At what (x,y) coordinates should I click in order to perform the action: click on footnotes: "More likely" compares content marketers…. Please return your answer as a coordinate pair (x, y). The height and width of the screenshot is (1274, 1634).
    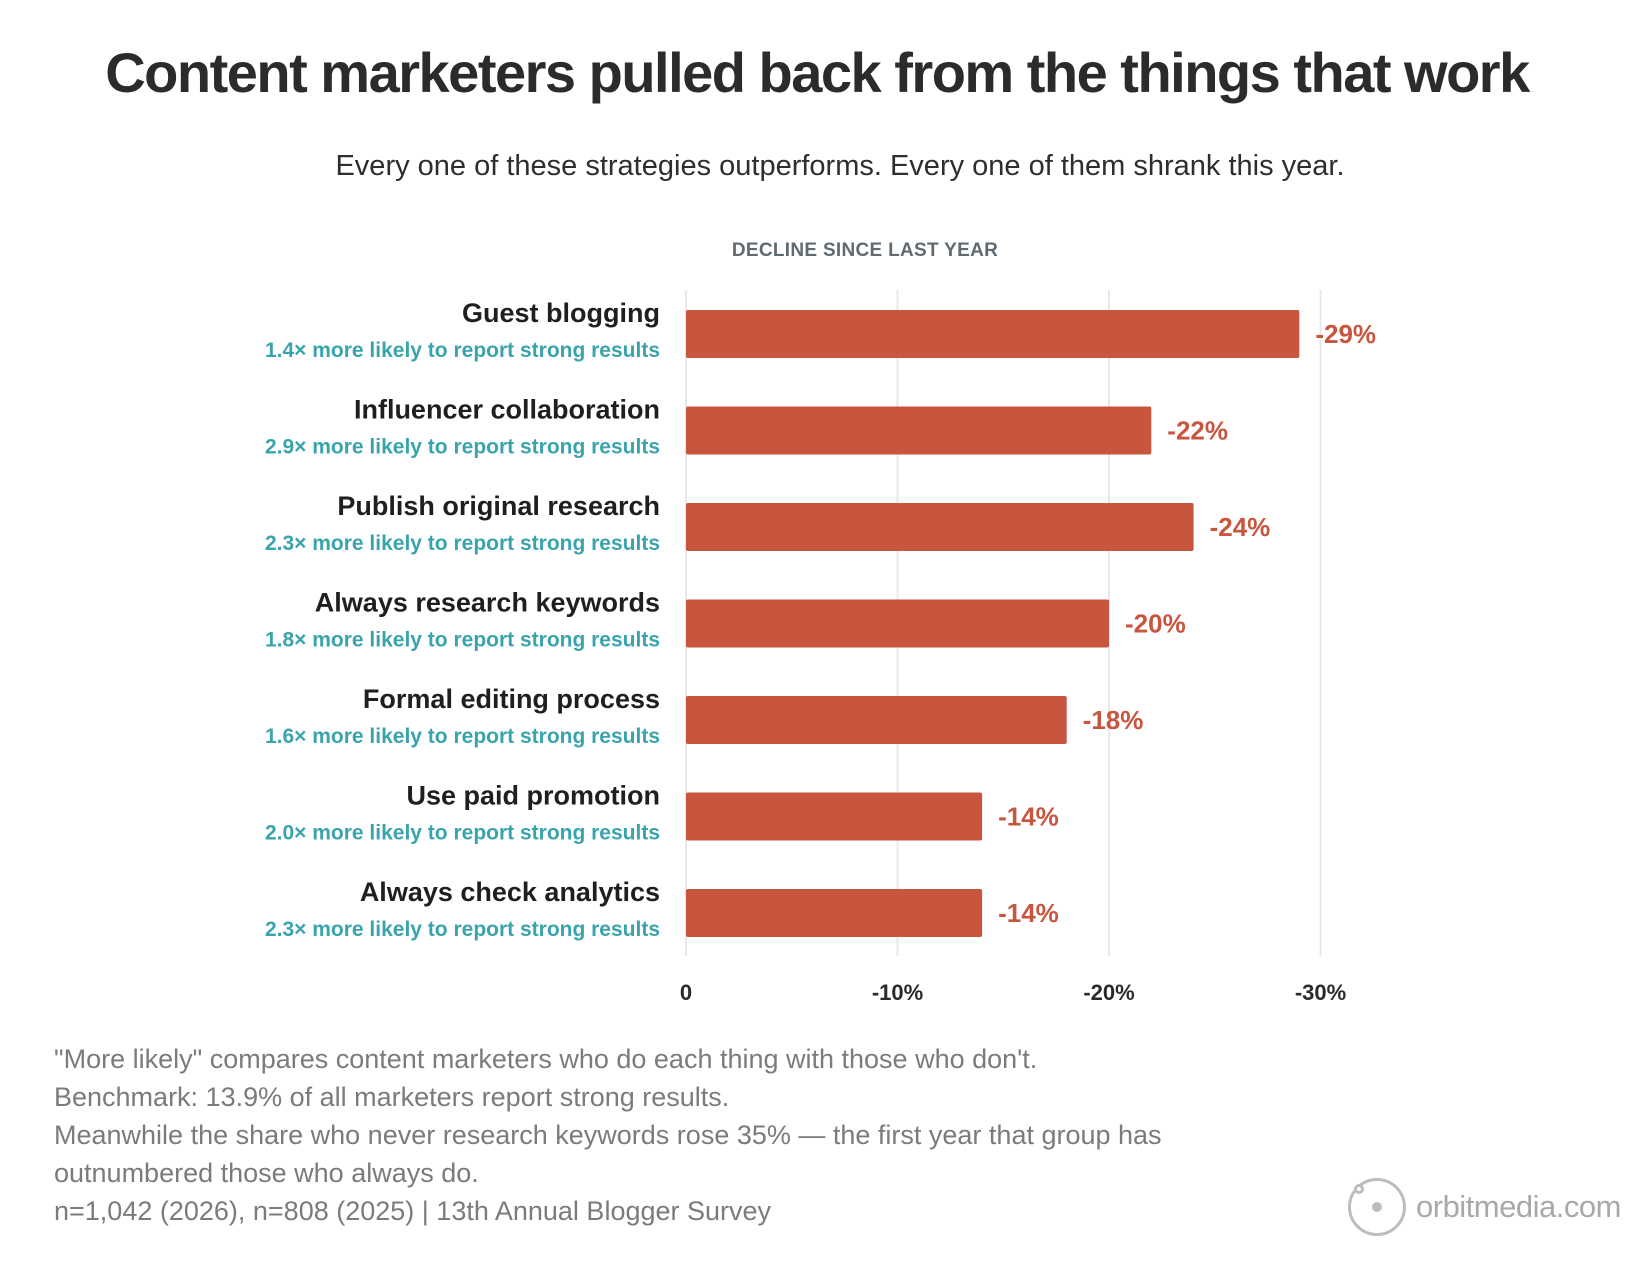
    Looking at the image, I should click on (674, 1135).